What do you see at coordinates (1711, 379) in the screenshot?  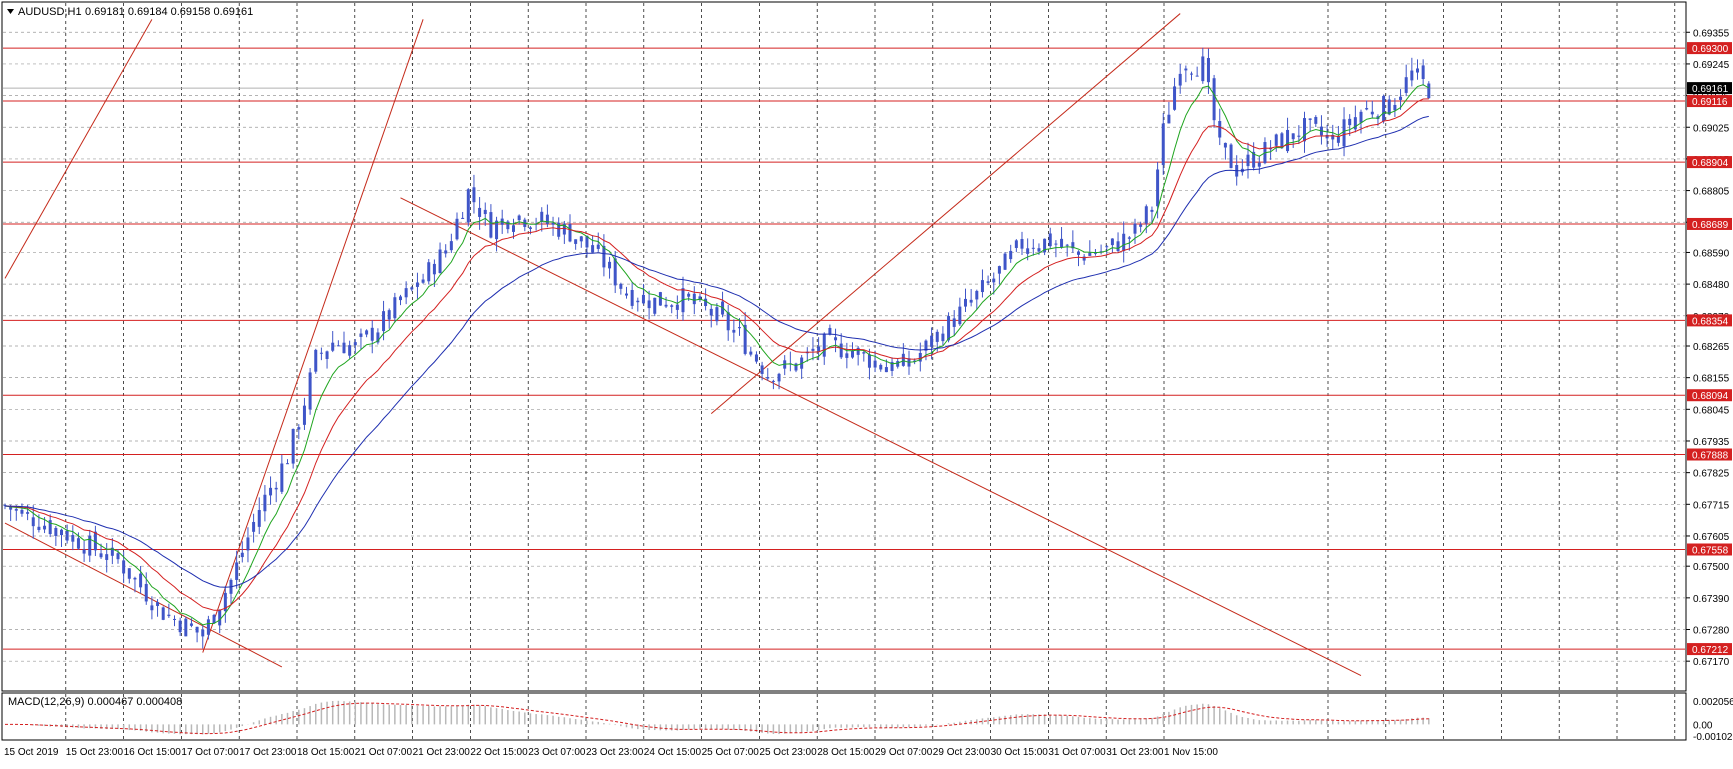 I see `price-tick-label: 0.68155` at bounding box center [1711, 379].